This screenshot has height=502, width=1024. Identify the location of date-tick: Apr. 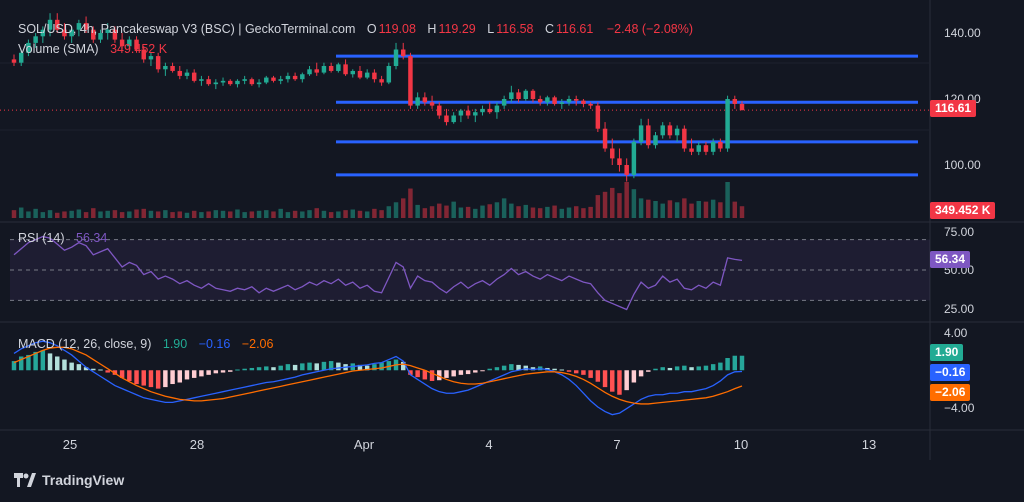
(364, 444).